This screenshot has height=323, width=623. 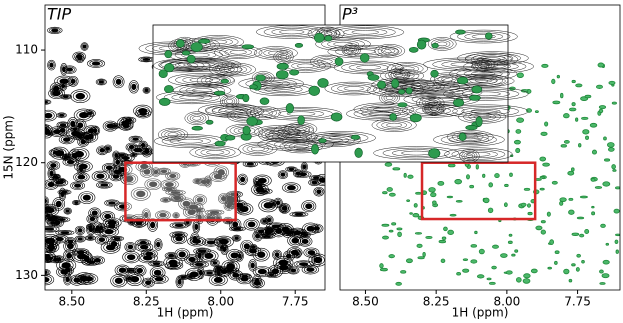 I want to click on x-axis-label: 1H (ppm), so click(x=185, y=313).